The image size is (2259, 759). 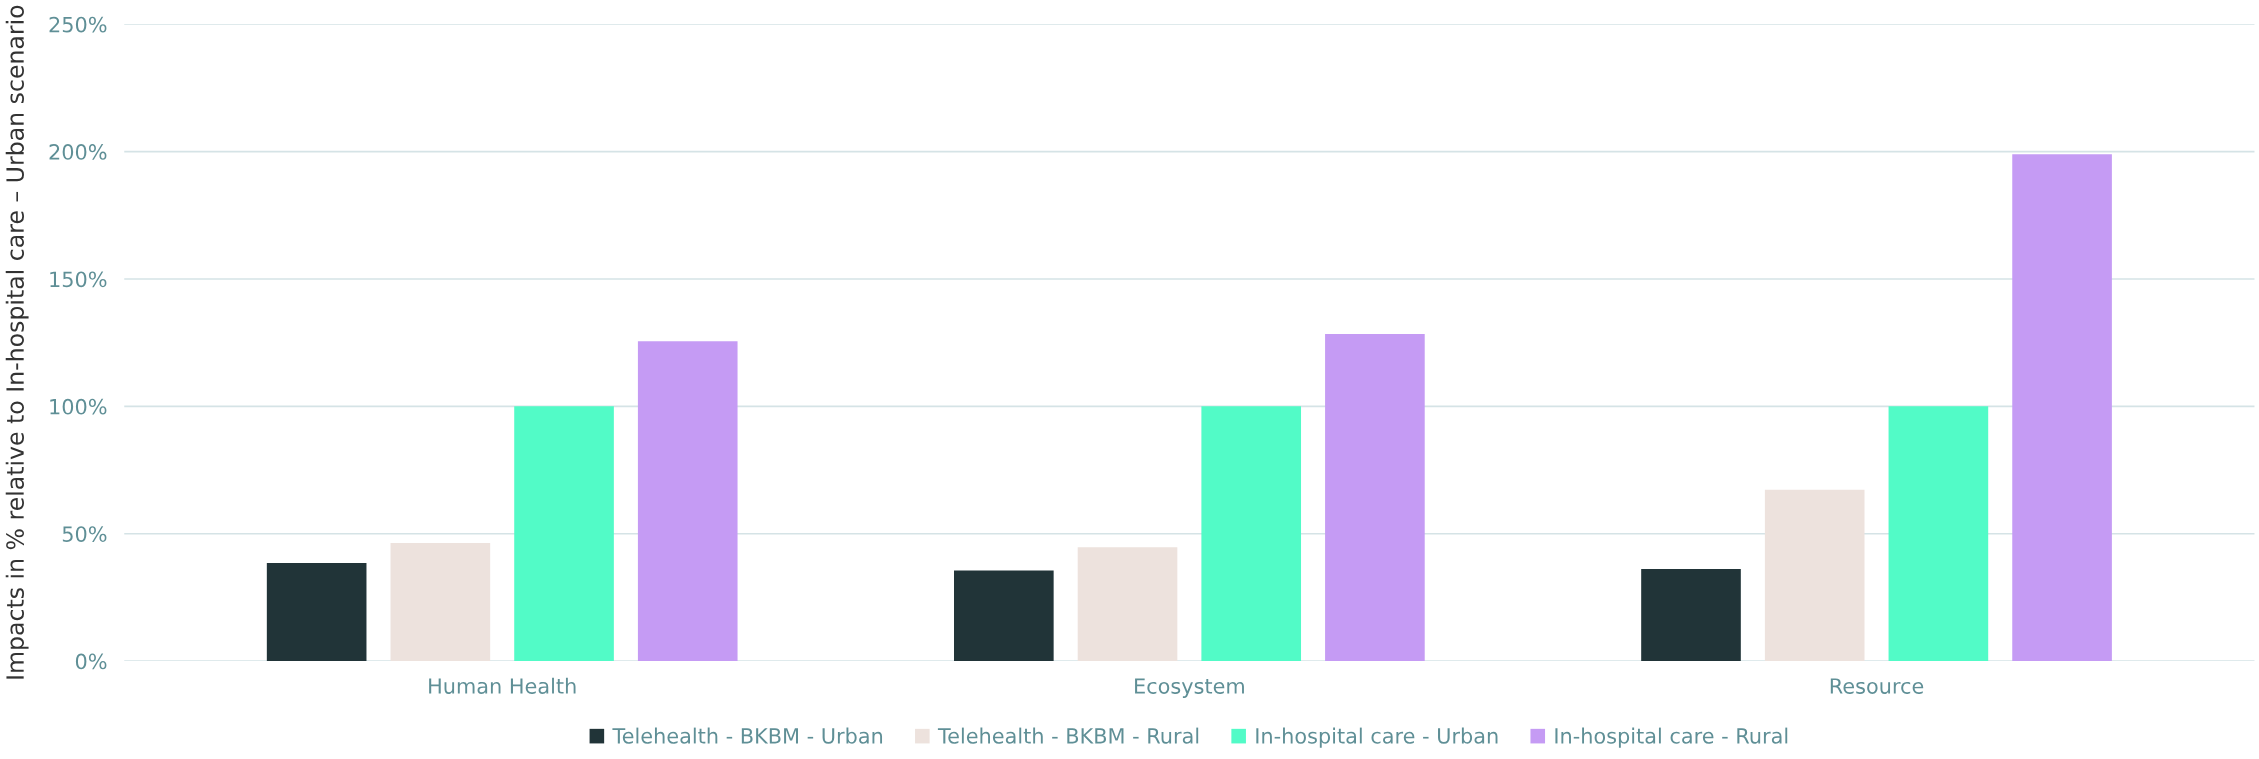 What do you see at coordinates (78, 406) in the screenshot?
I see `y-tick-label: 100%` at bounding box center [78, 406].